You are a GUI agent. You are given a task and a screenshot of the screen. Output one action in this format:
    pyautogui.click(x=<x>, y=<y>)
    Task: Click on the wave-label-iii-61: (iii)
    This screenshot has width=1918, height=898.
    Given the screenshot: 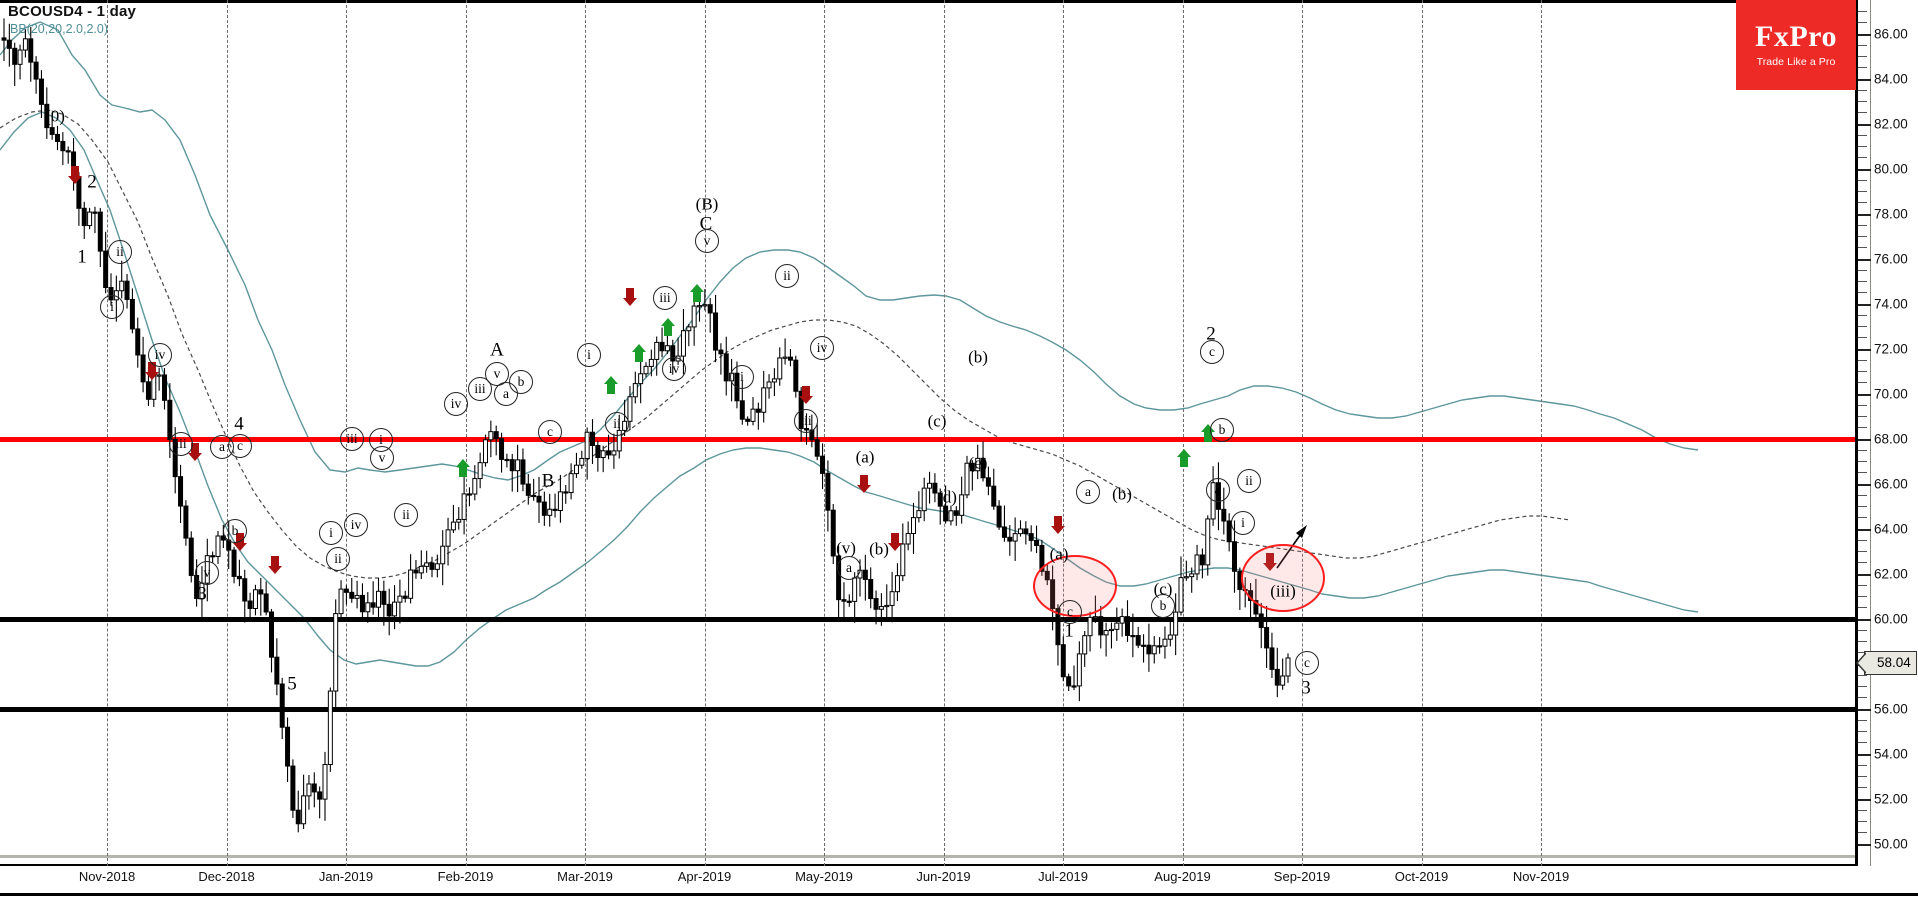 What is the action you would take?
    pyautogui.click(x=1283, y=591)
    